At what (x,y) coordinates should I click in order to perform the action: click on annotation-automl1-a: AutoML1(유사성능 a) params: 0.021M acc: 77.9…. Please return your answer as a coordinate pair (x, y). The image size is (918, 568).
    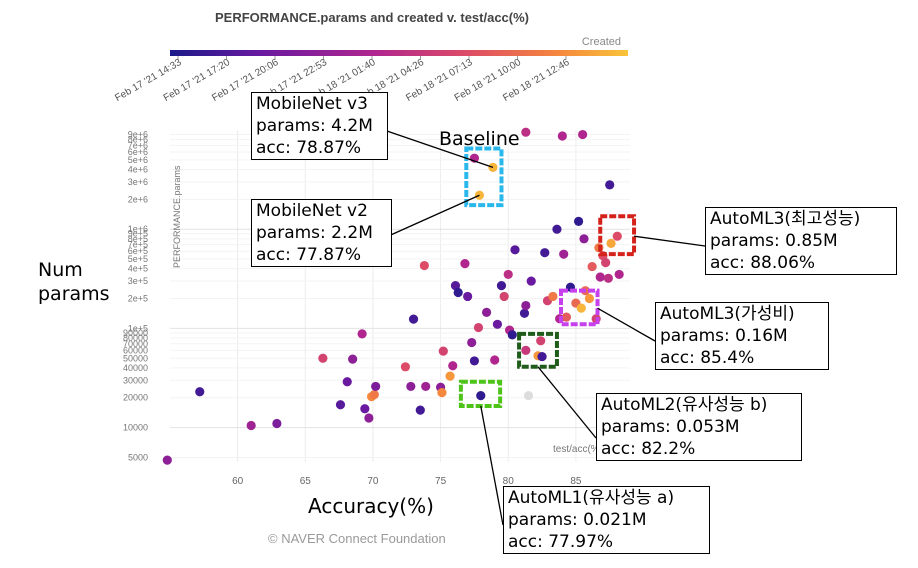
    Looking at the image, I should click on (606, 520).